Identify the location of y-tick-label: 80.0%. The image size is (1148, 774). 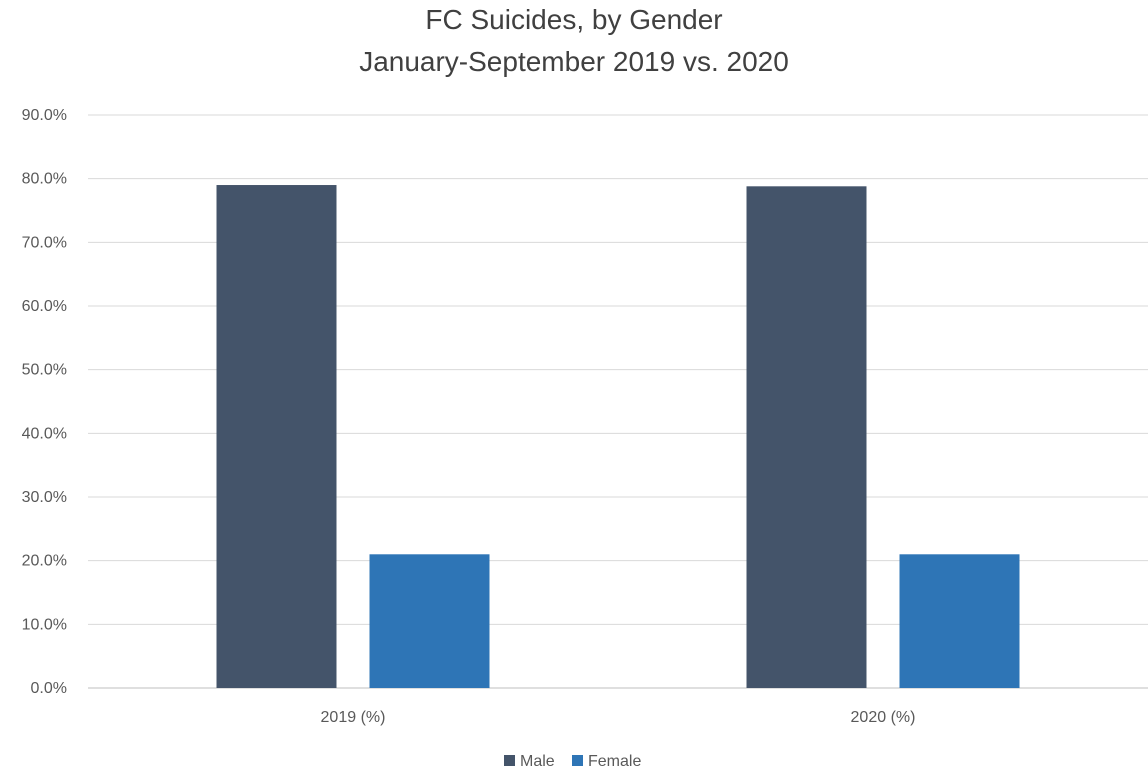
(44, 179).